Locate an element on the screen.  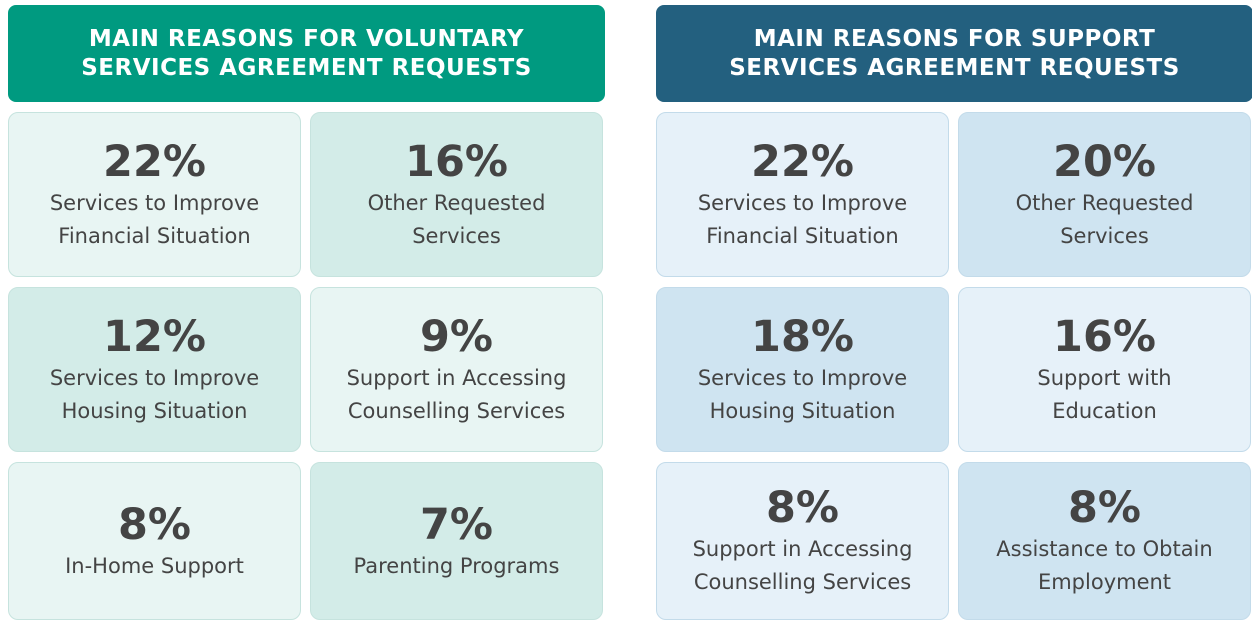
stat-tile: 8% In-Home Support is located at coordinates (154, 541).